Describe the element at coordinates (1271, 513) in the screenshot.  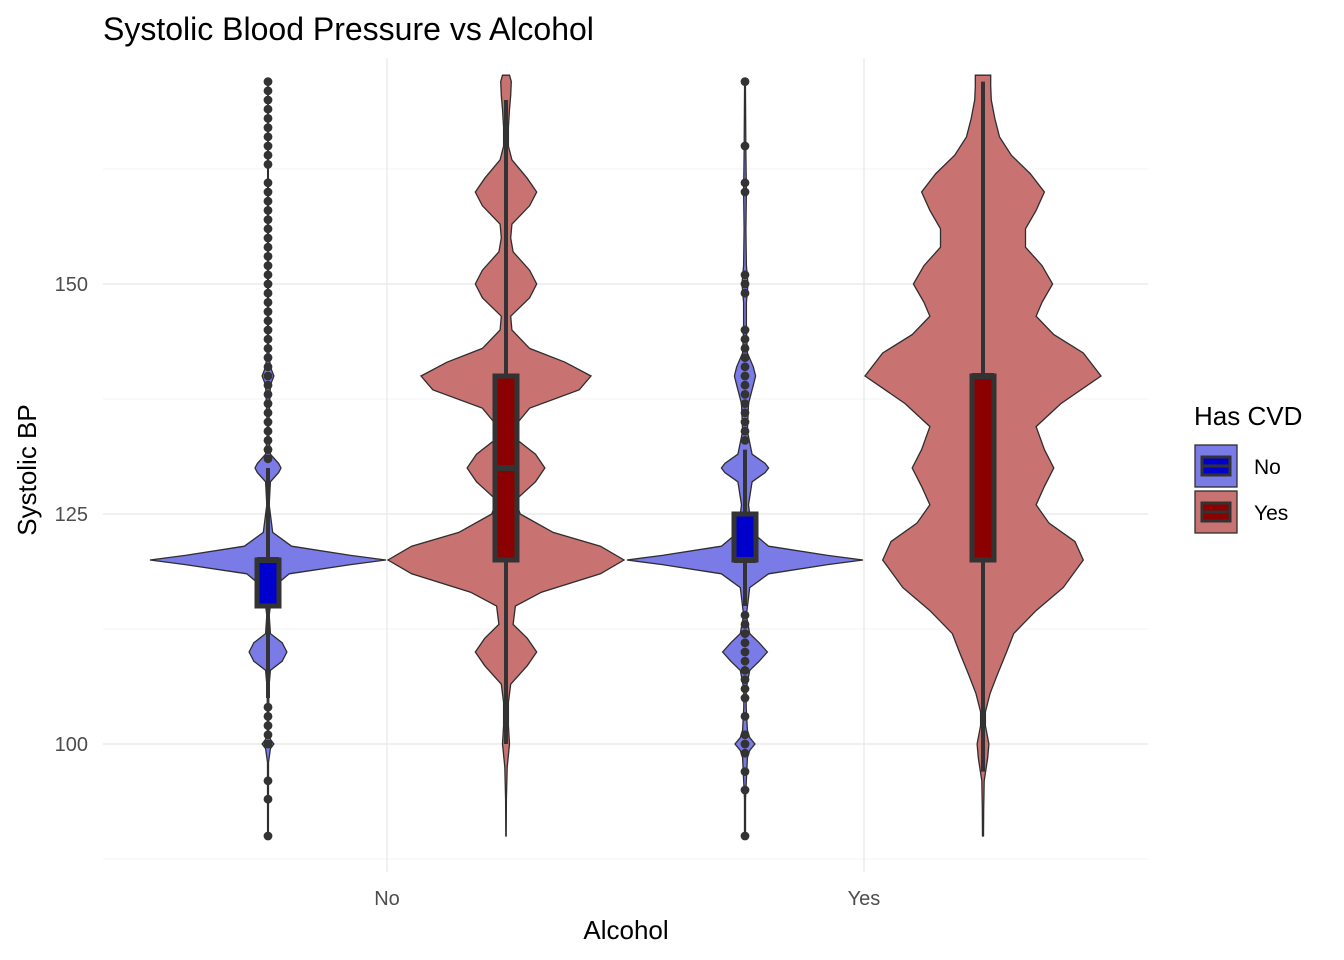
I see `legend-label: Yes` at that location.